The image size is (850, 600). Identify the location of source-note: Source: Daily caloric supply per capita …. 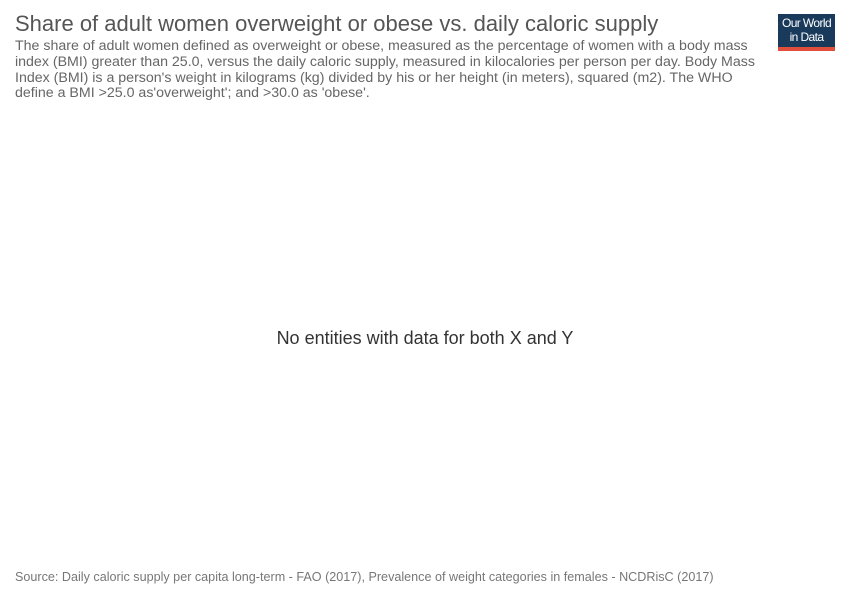
(364, 577).